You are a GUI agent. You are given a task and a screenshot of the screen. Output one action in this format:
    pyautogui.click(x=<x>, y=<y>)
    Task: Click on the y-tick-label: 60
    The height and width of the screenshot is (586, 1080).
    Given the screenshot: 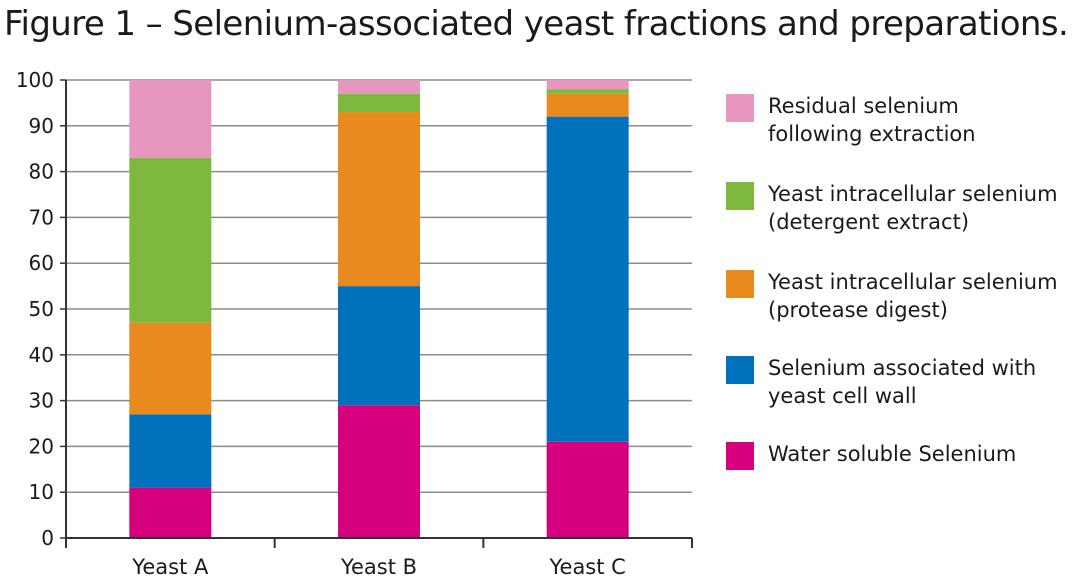 What is the action you would take?
    pyautogui.click(x=41, y=263)
    